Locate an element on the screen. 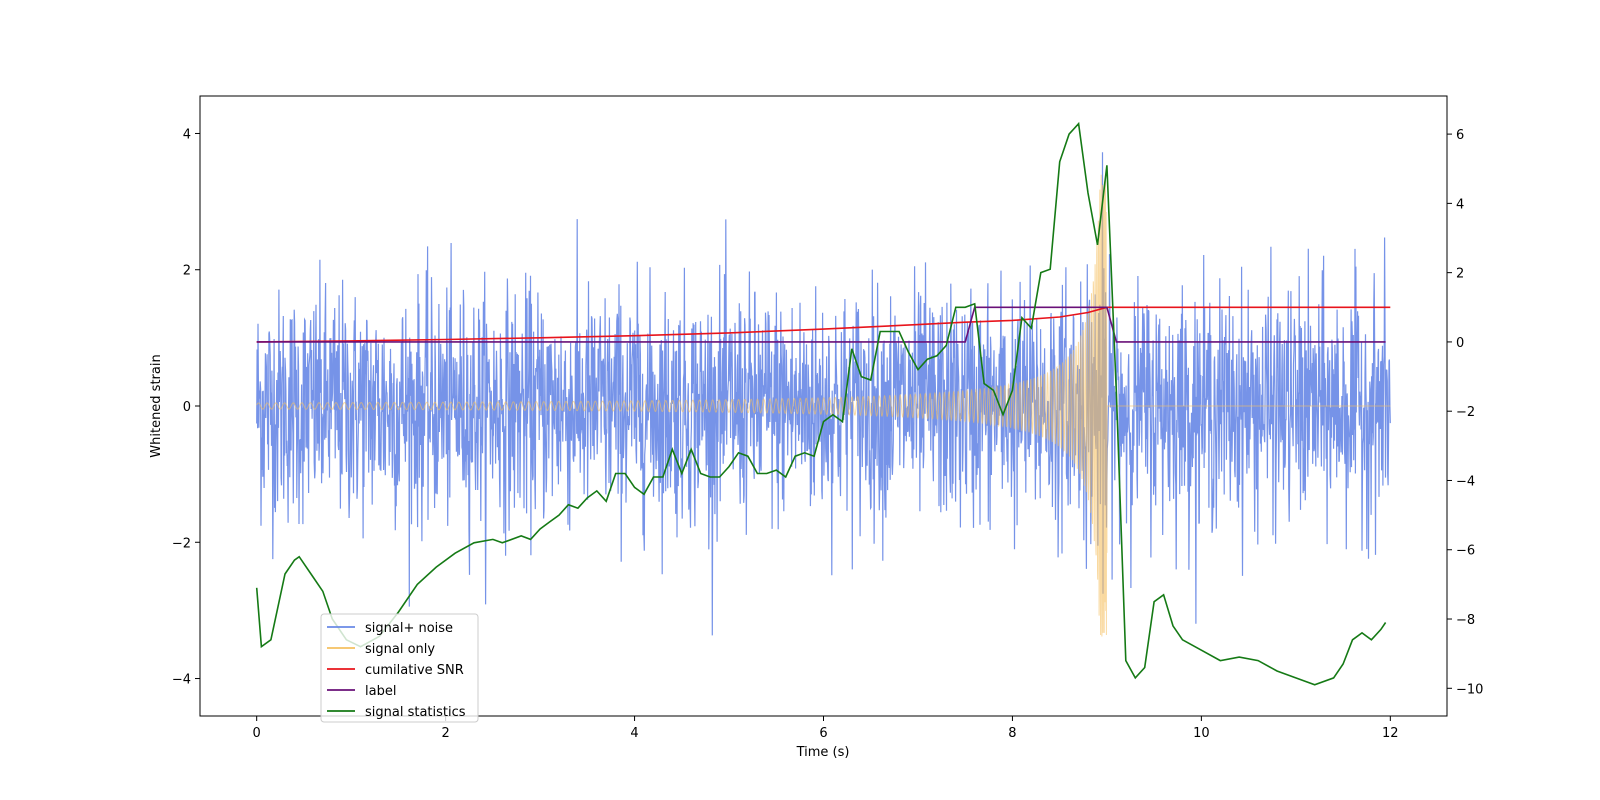  x-tick-label: 12 is located at coordinates (1390, 733).